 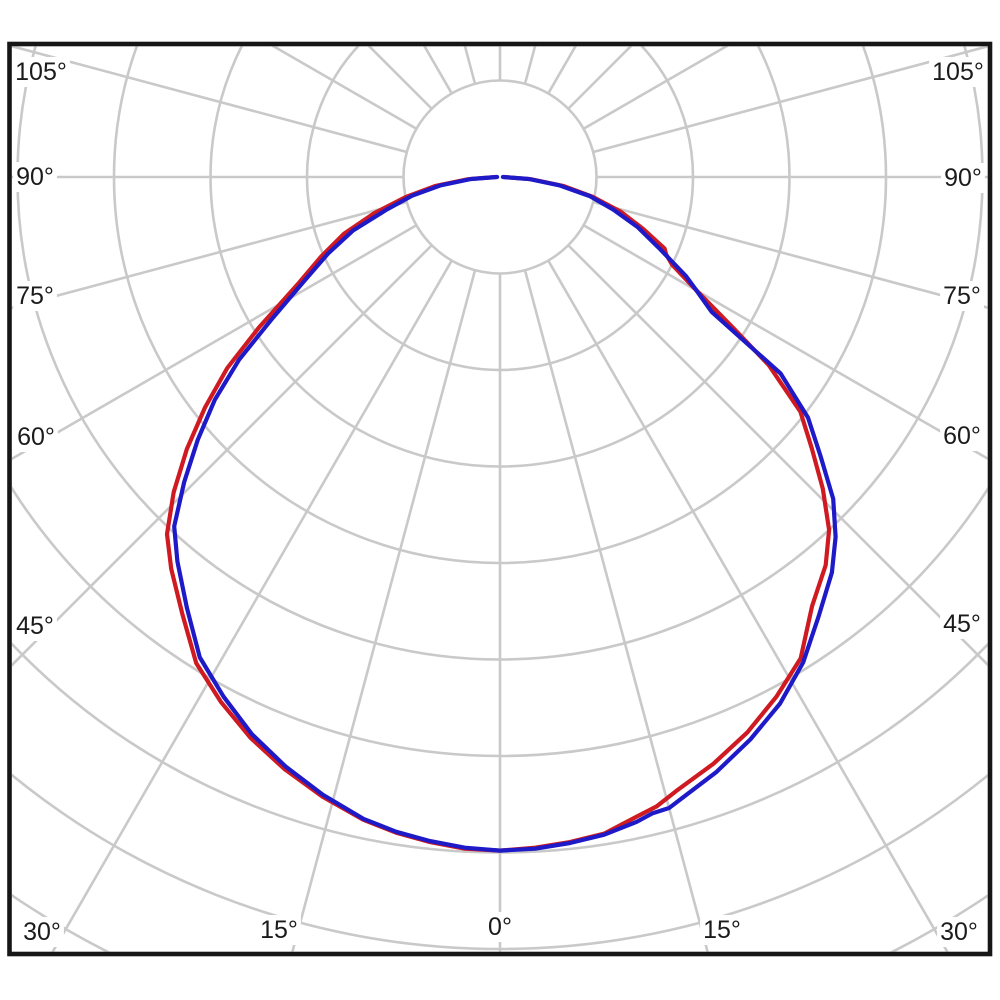 I want to click on angle-label-group: 0°, so click(x=500, y=927).